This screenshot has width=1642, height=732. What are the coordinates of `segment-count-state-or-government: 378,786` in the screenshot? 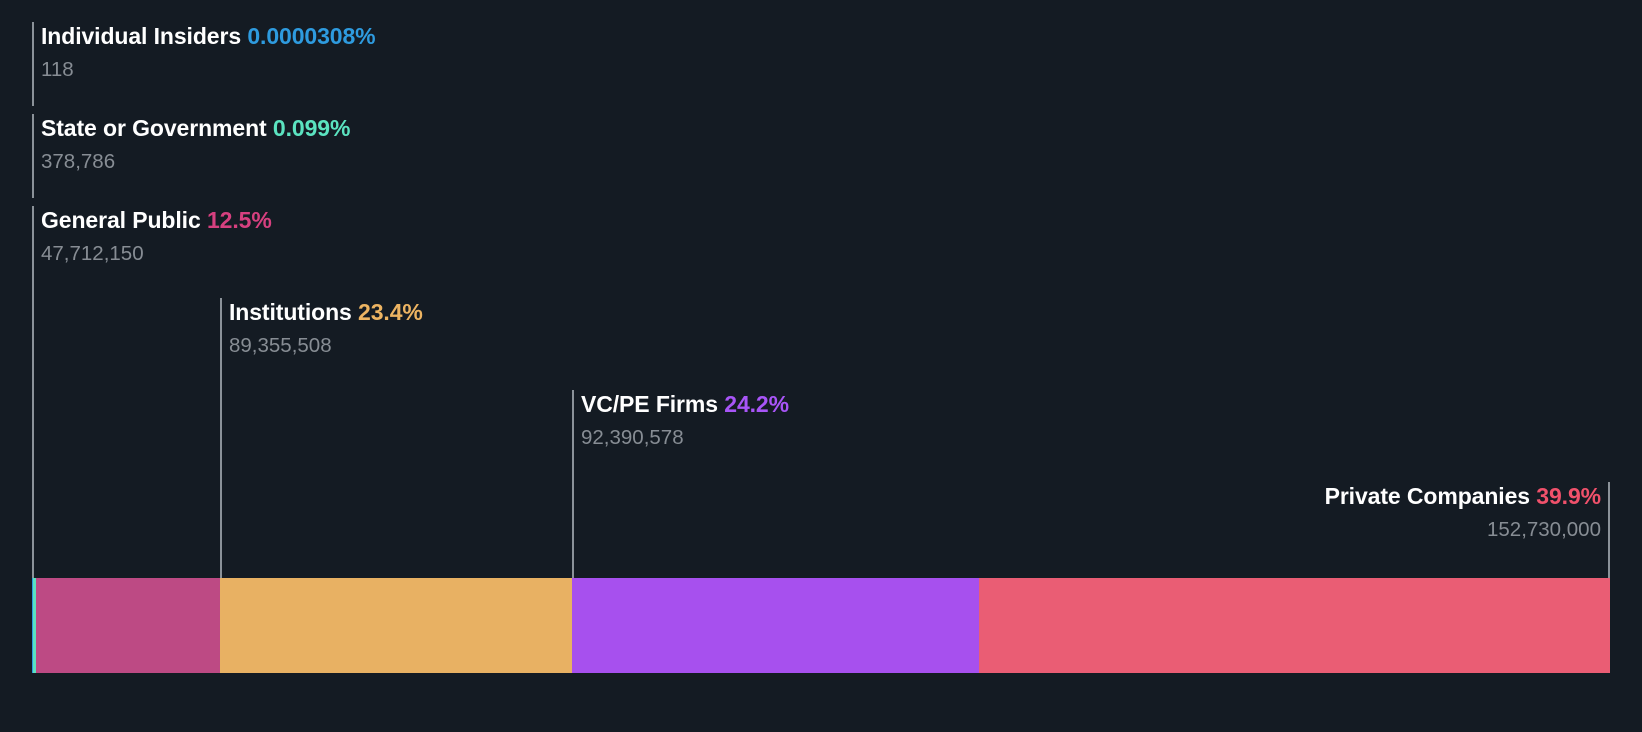 It's located at (78, 161).